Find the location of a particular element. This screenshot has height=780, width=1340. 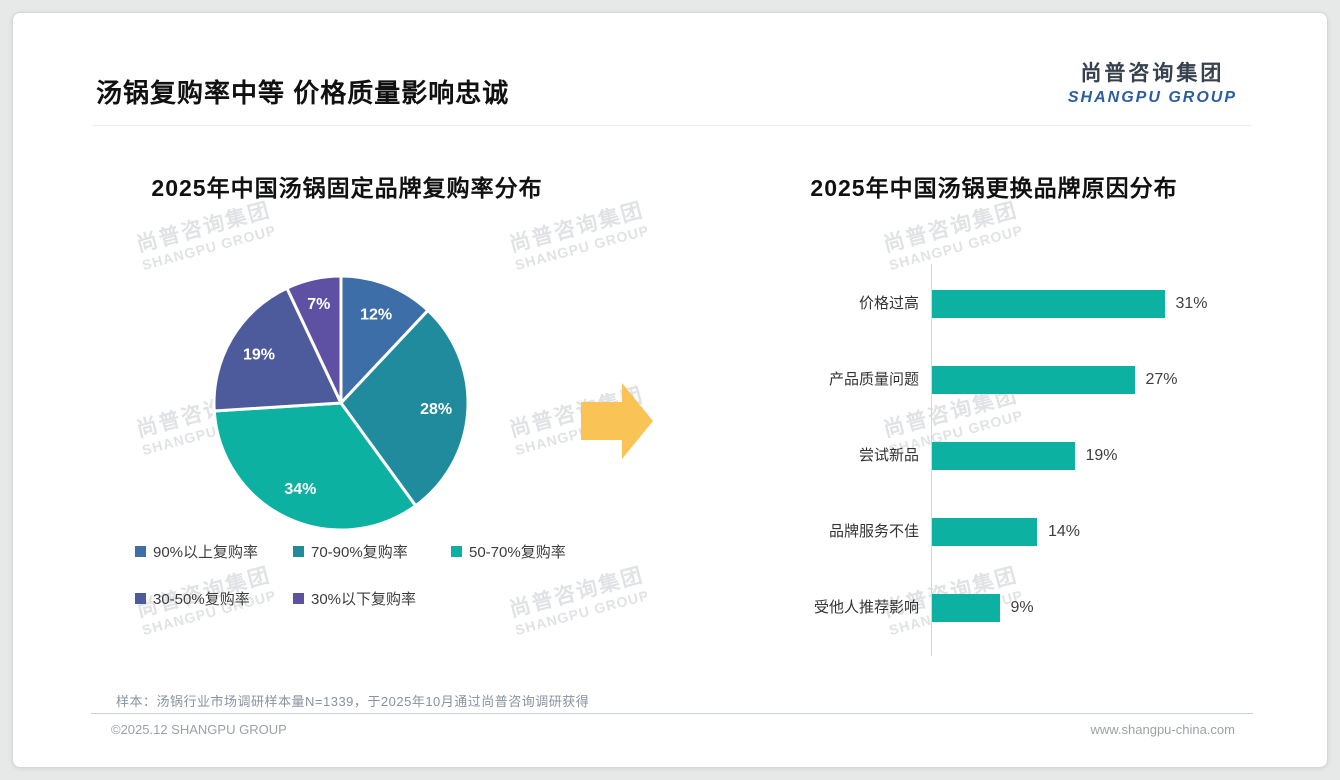

website-url: www.shangpu-china.com is located at coordinates (1162, 729).